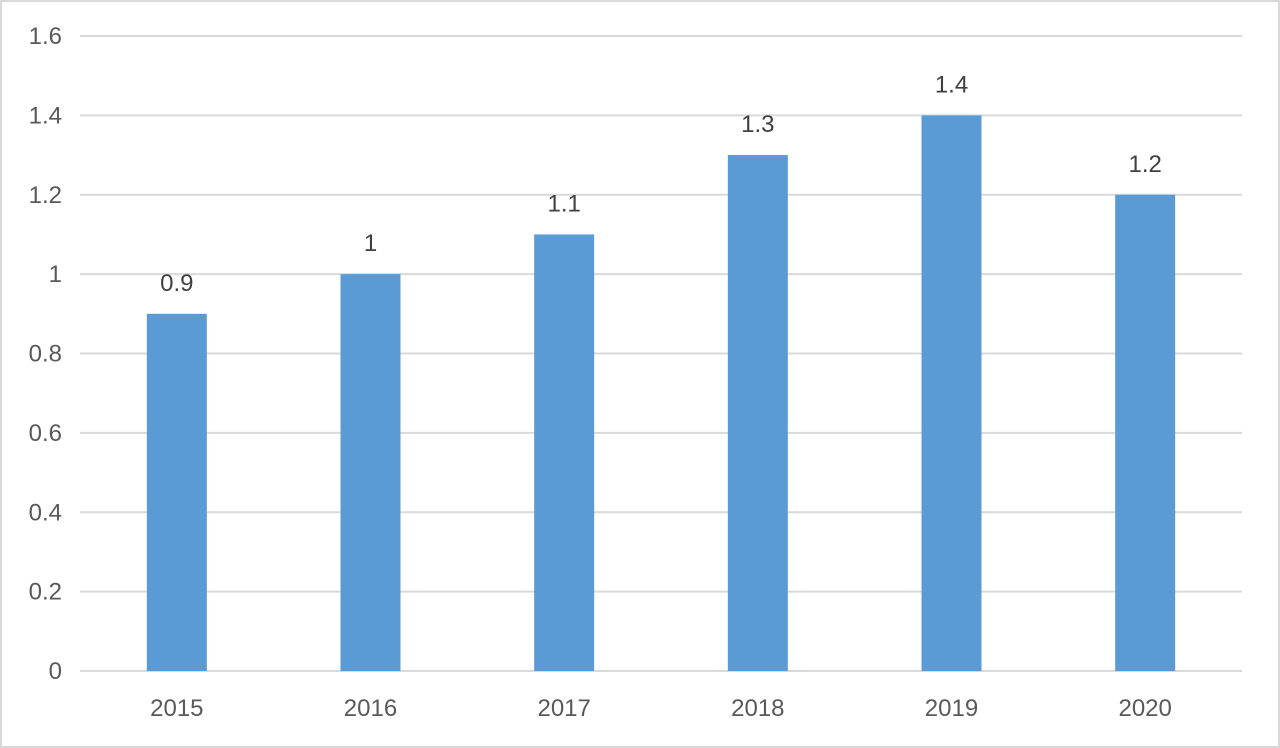 This screenshot has height=748, width=1280. What do you see at coordinates (370, 472) in the screenshot?
I see `bar-2016` at bounding box center [370, 472].